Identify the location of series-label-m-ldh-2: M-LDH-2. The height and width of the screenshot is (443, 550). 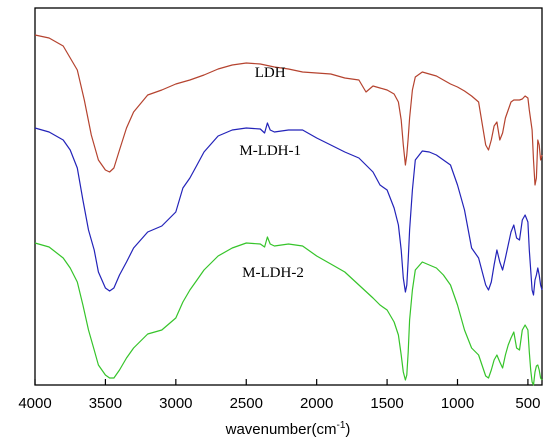
(273, 273).